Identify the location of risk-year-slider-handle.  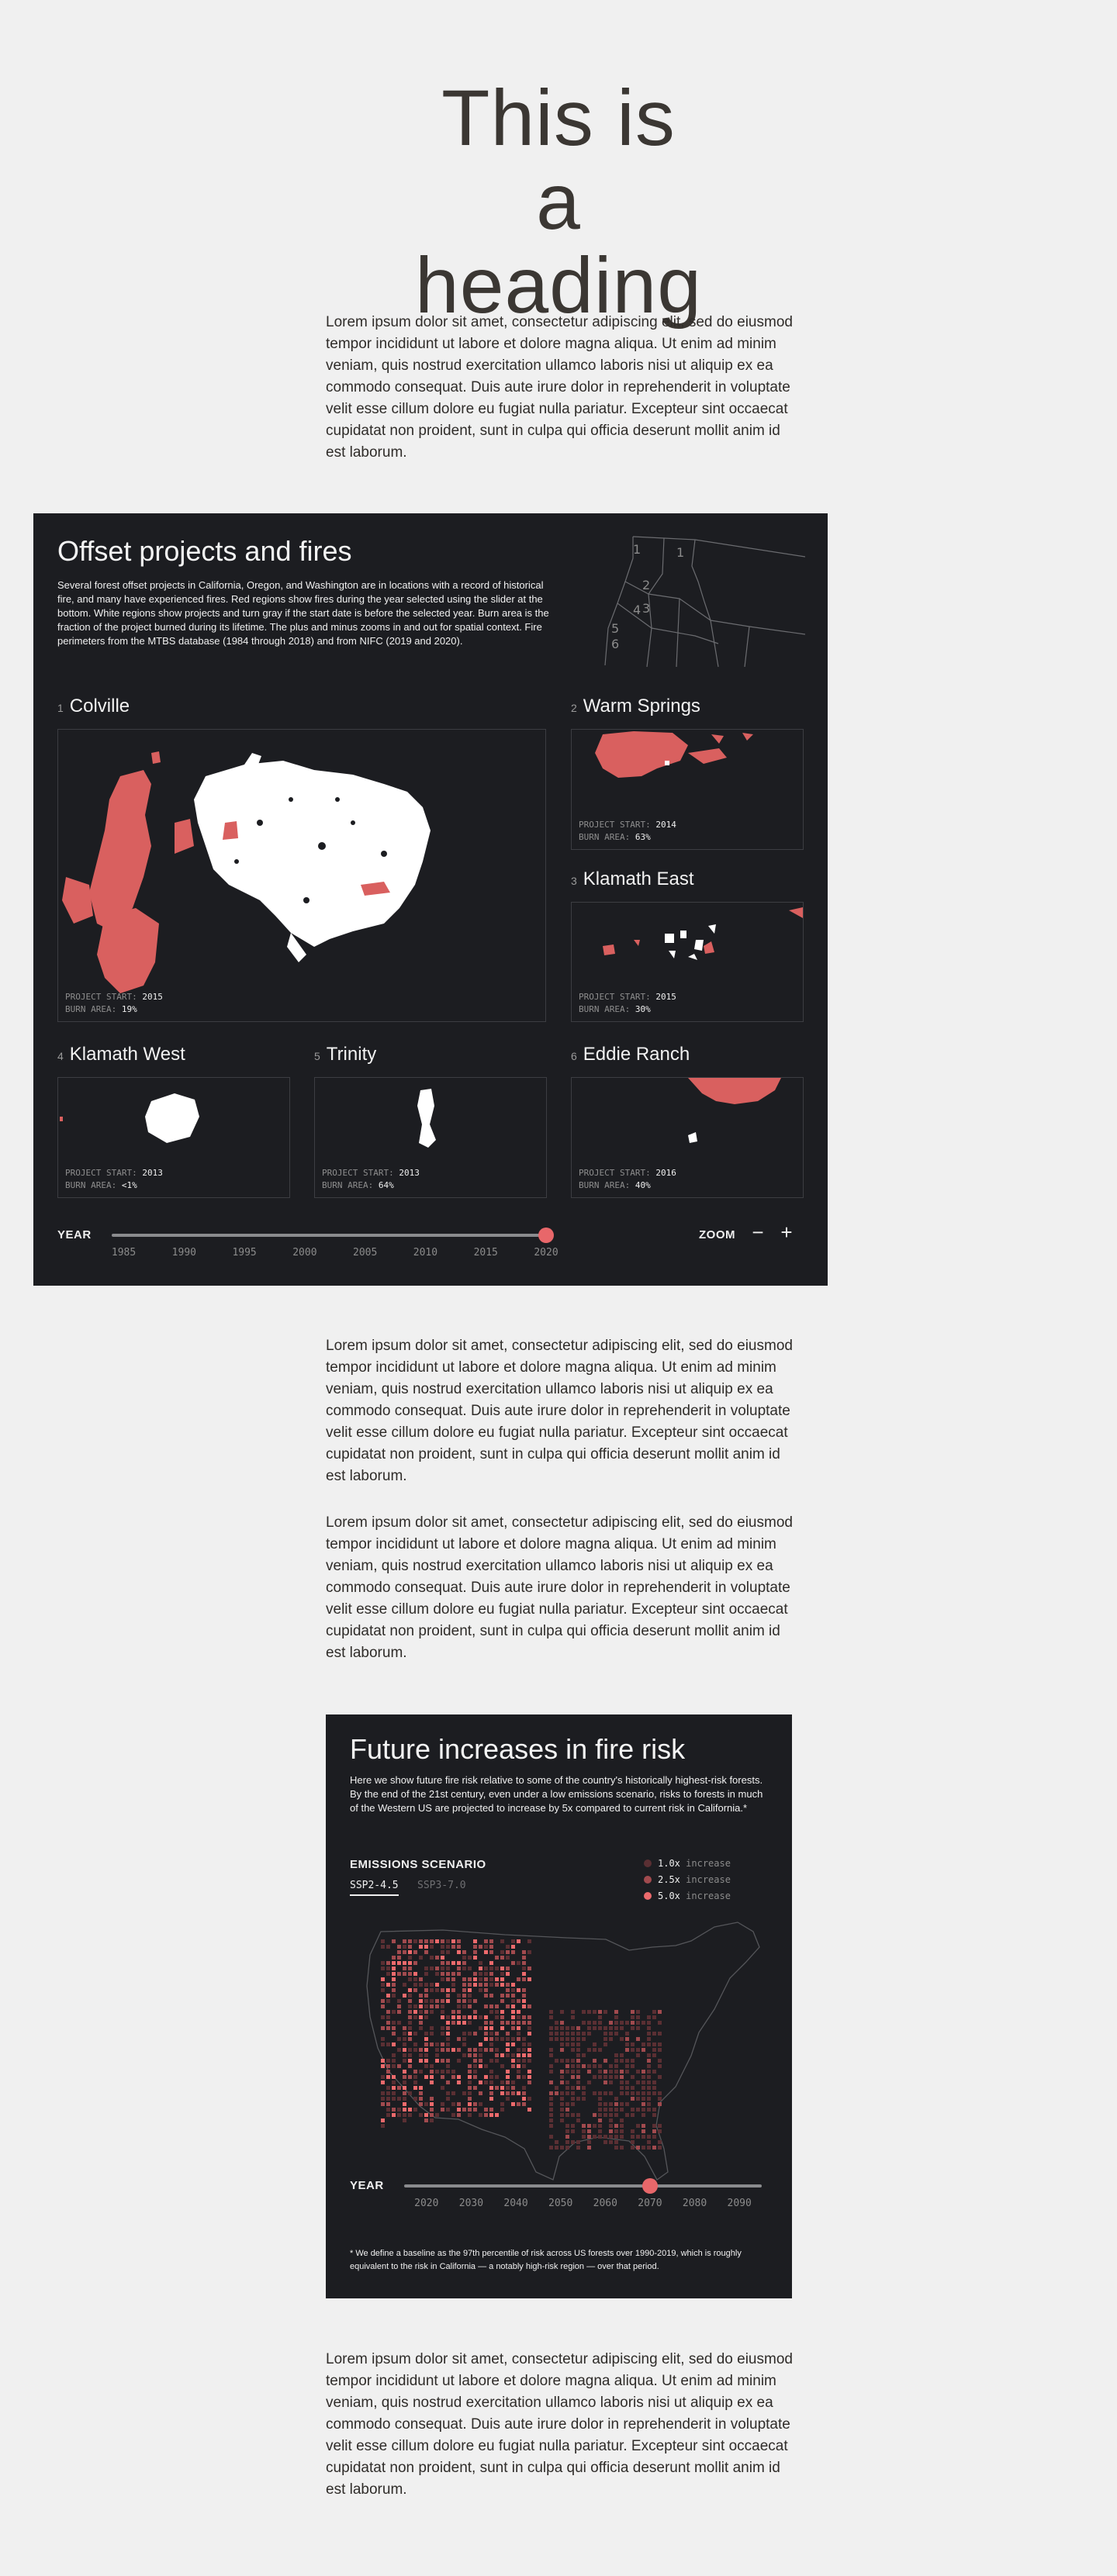
(650, 2186).